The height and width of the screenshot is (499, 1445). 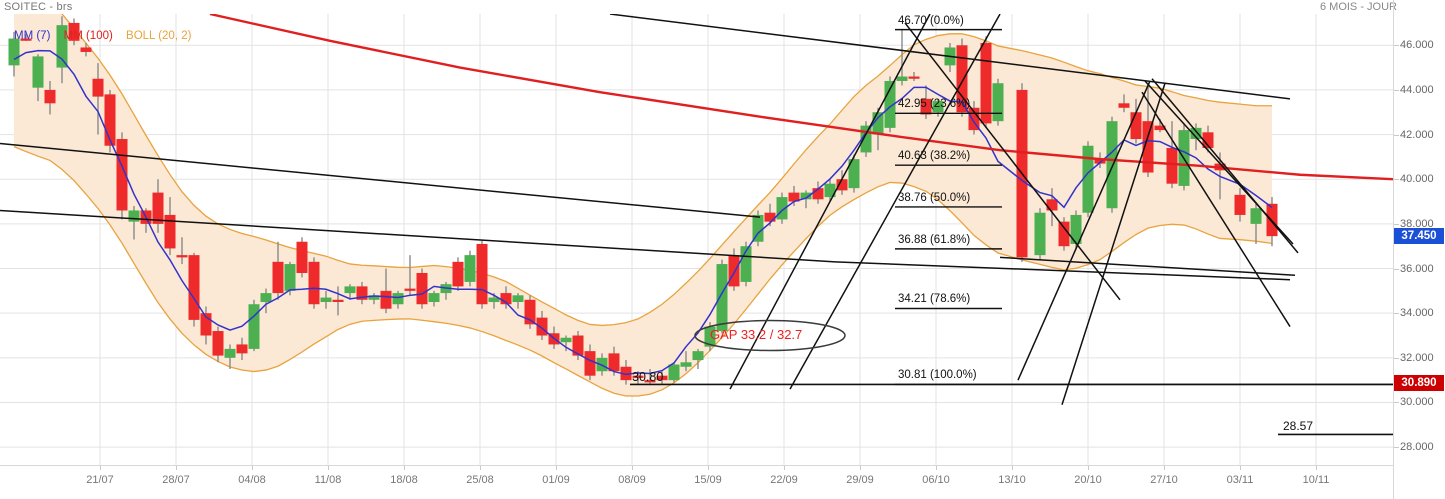 I want to click on legend-mm100: MM (100), so click(x=88, y=36).